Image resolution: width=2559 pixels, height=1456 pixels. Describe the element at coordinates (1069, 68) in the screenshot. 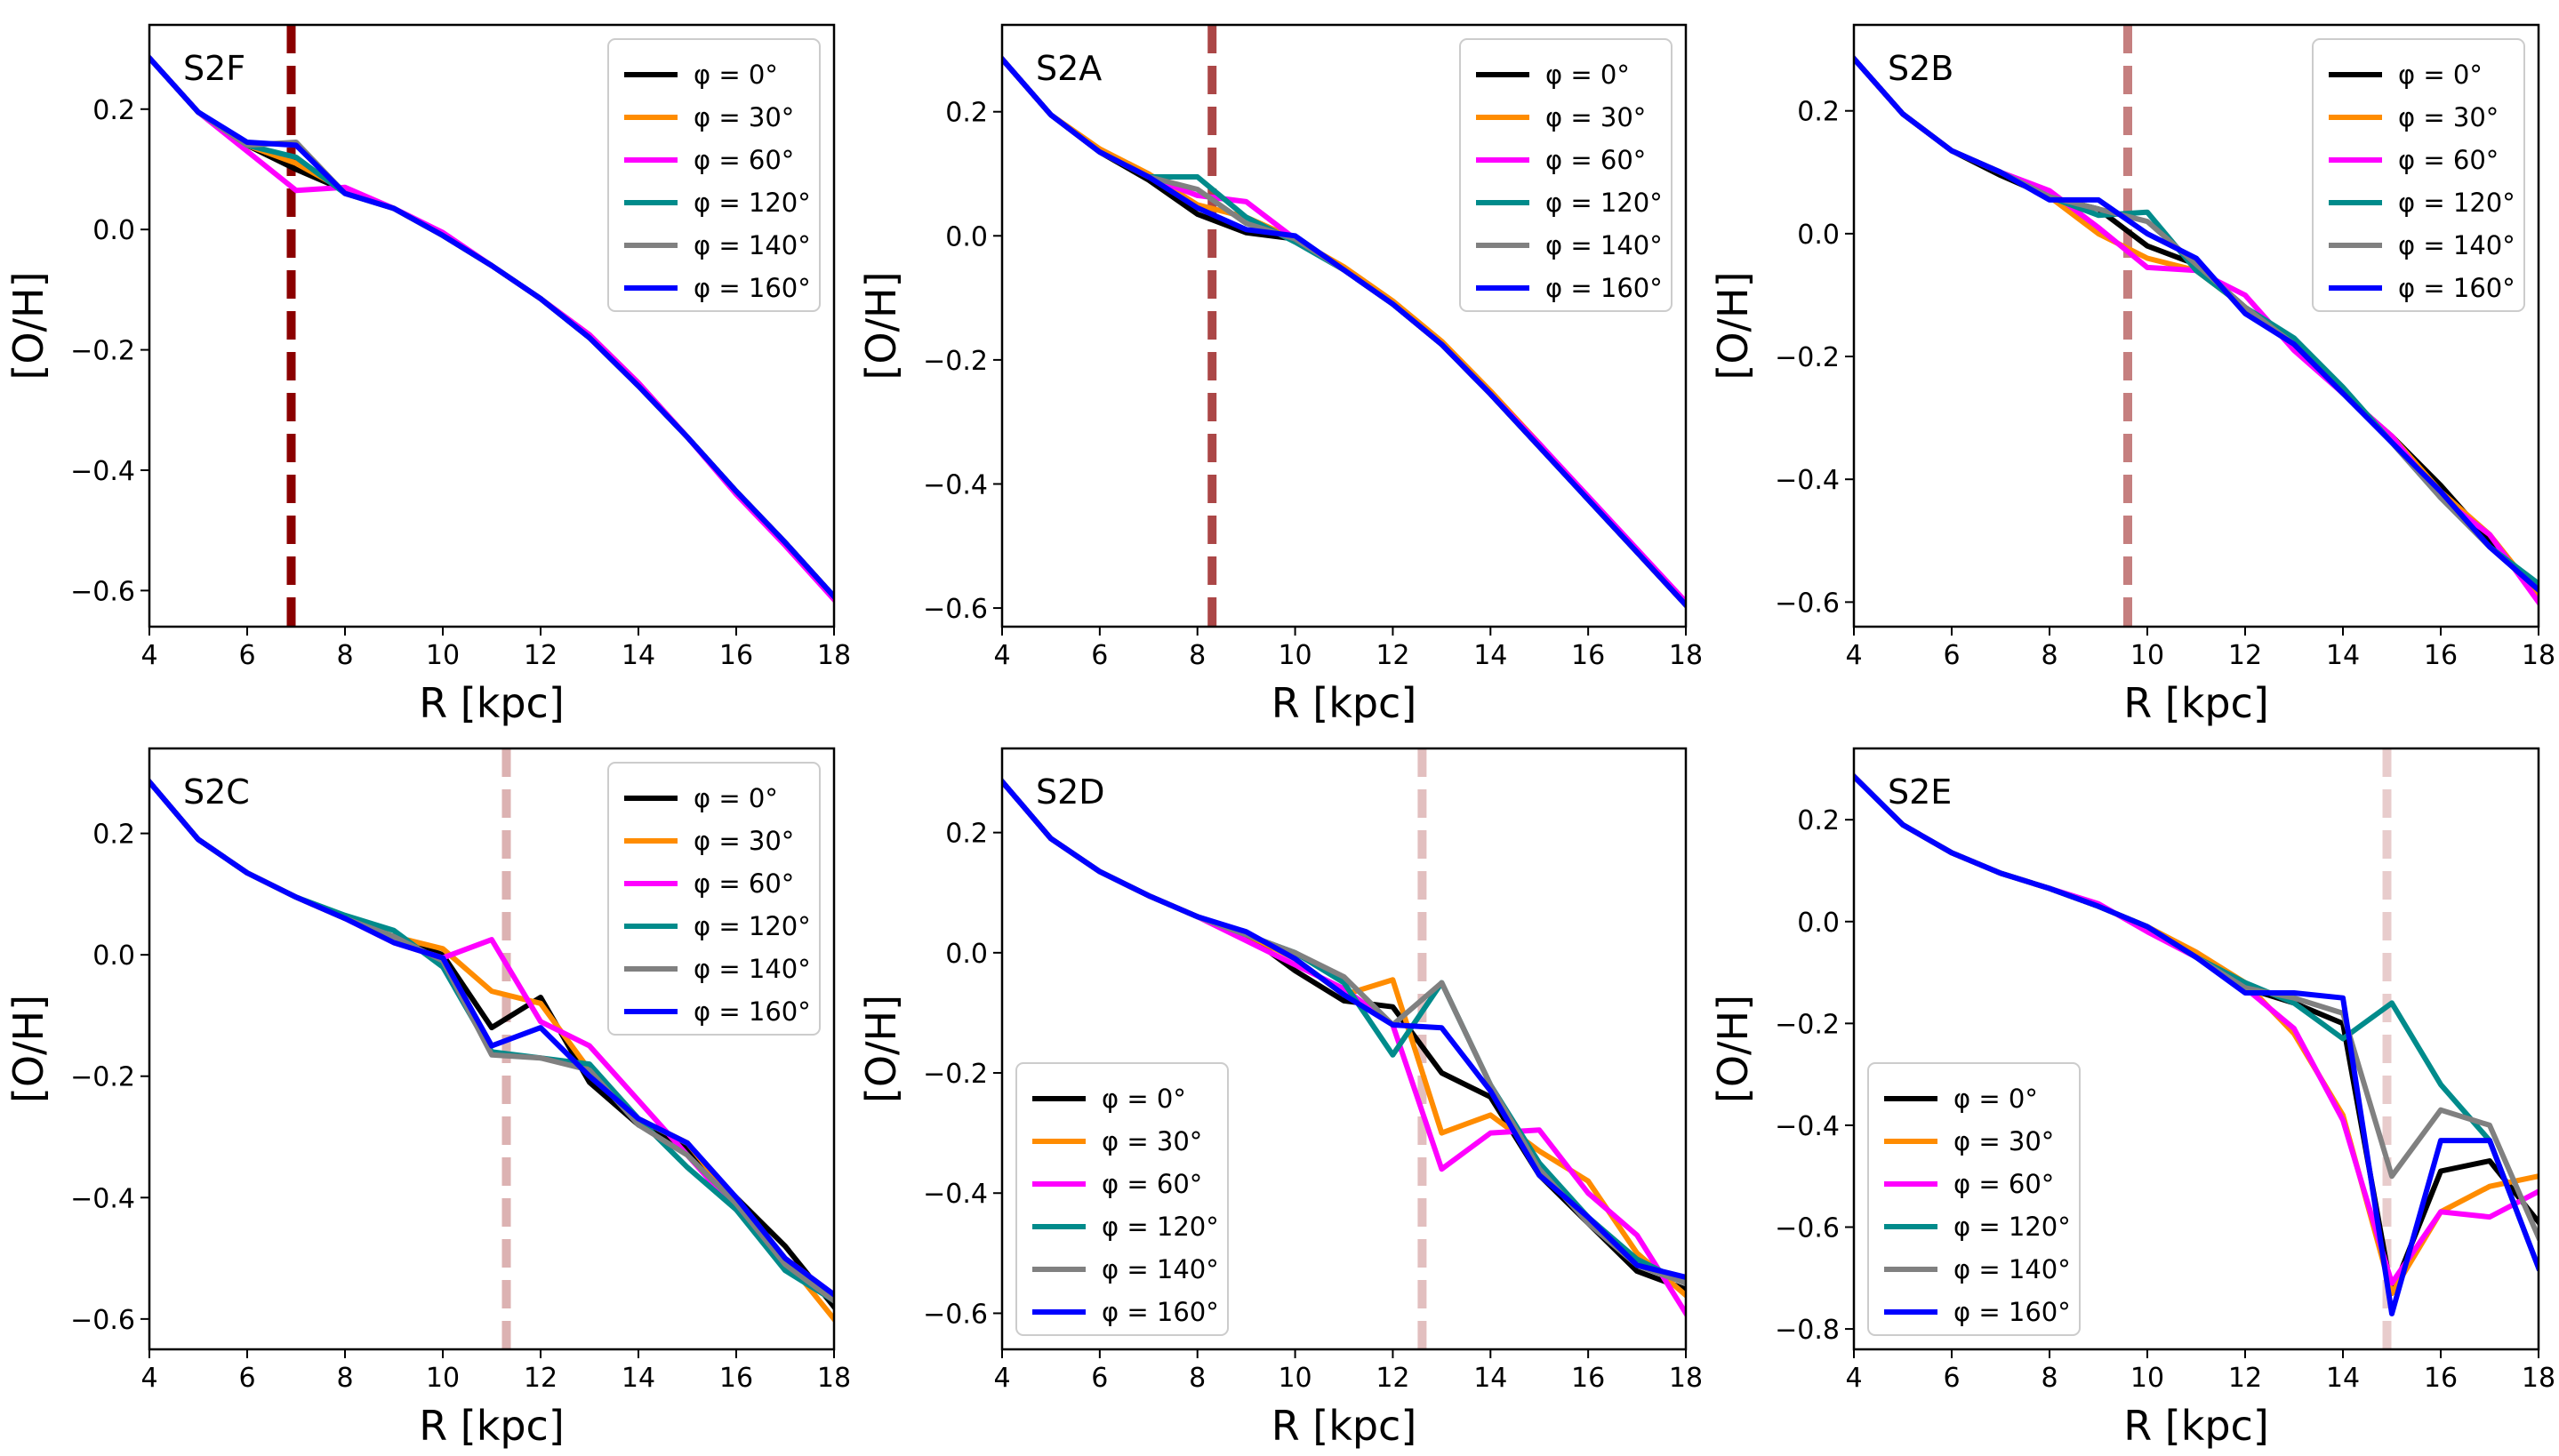

I see `panel-title: S2A` at that location.